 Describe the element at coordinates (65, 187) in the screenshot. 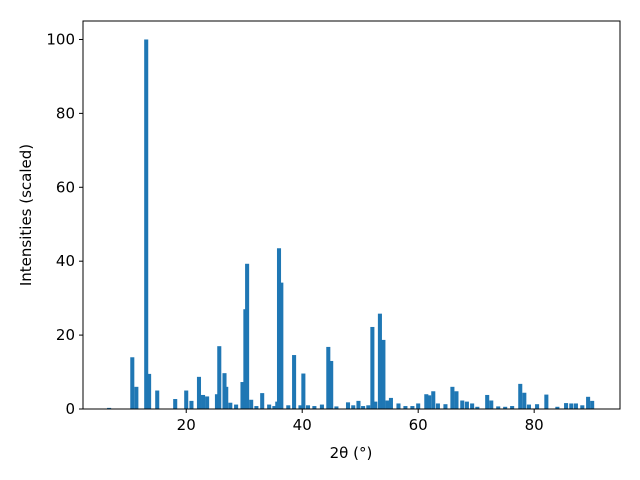

I see `y-tick-label: 60` at that location.